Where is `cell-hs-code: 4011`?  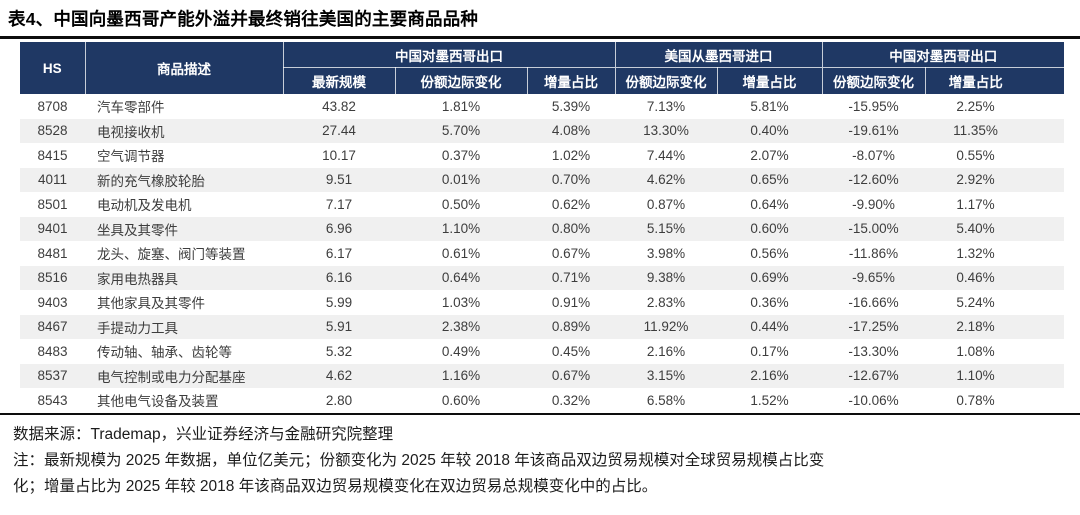 cell-hs-code: 4011 is located at coordinates (52, 180).